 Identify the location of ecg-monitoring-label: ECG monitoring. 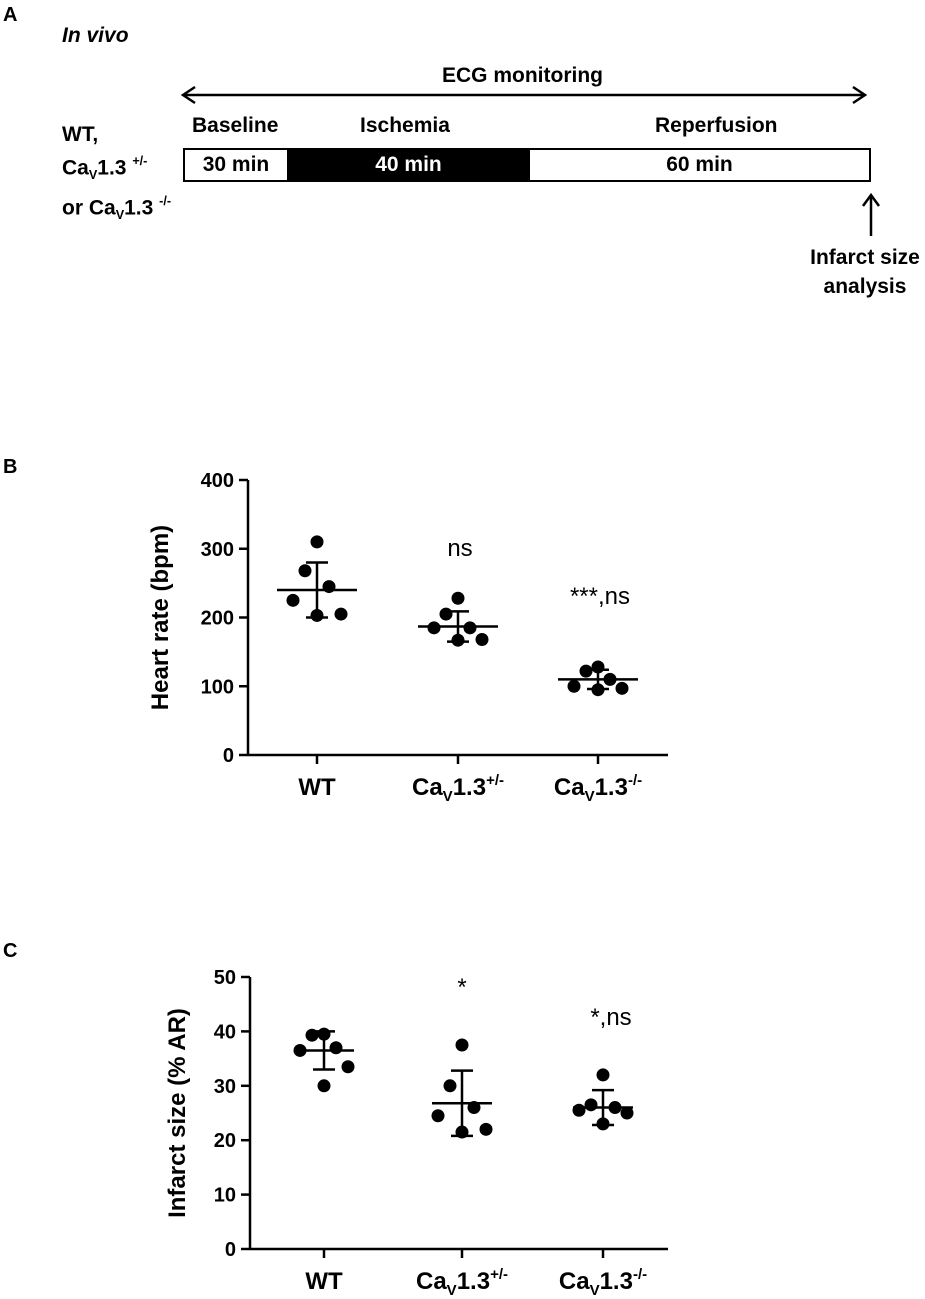
(522, 75).